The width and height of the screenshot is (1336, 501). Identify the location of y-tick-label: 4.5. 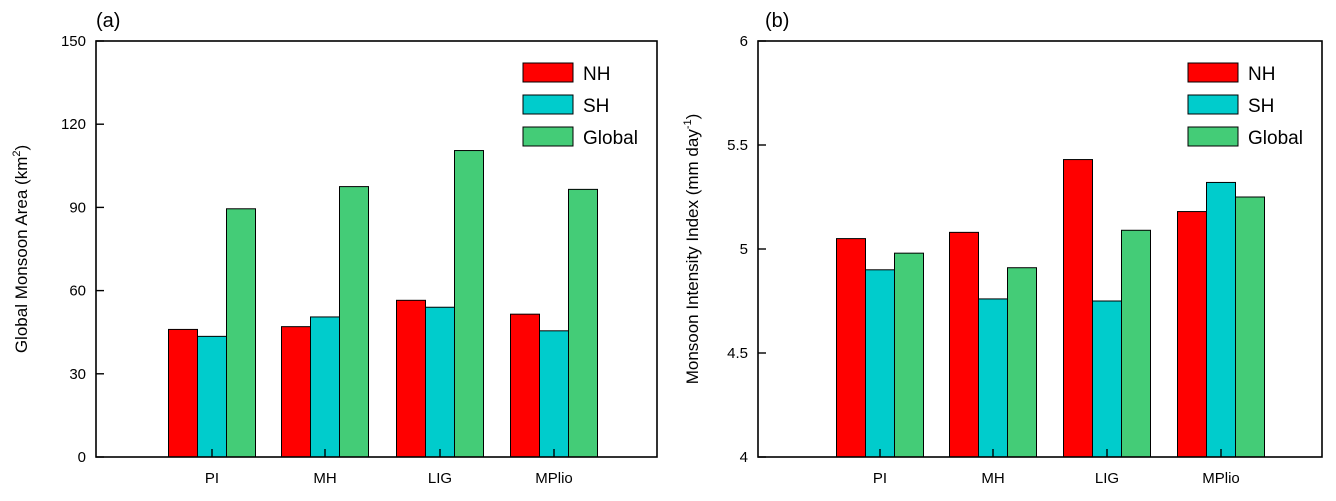
(737, 353).